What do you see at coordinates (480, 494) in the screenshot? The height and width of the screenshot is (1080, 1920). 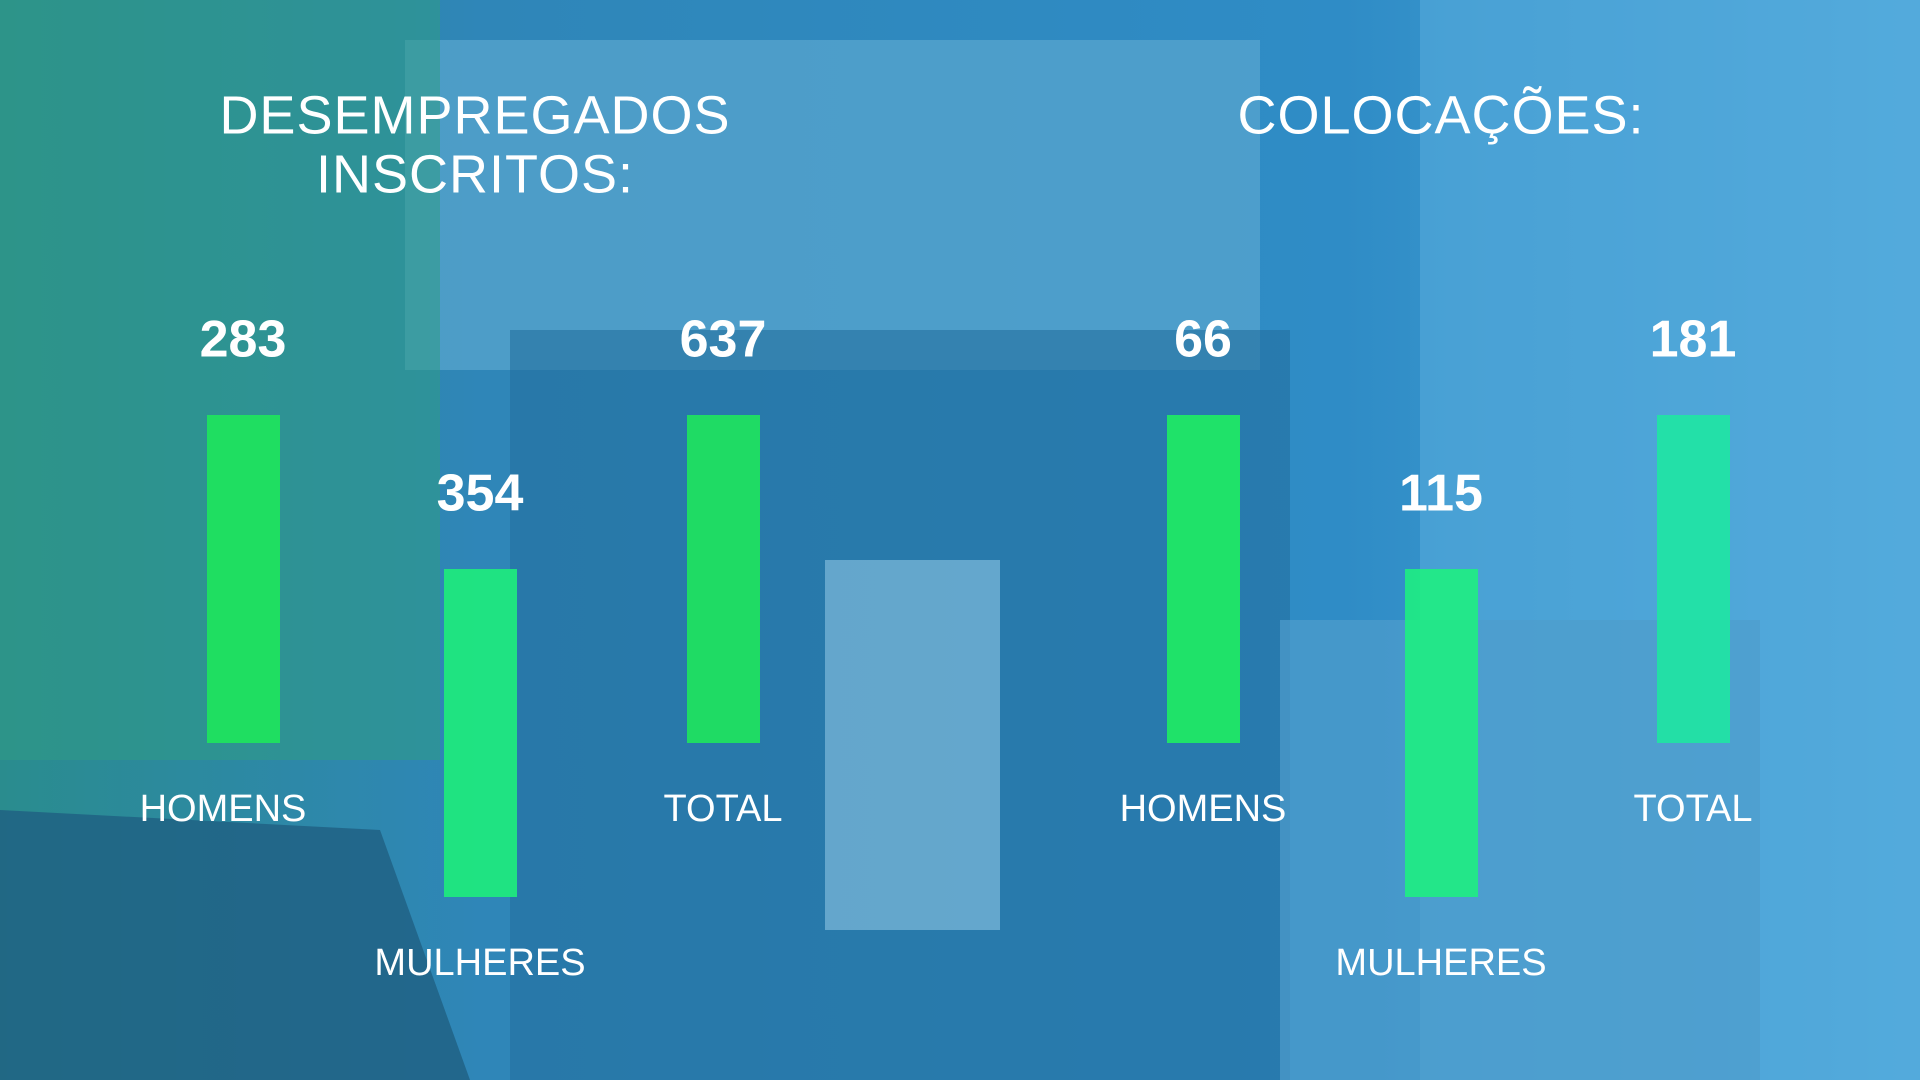 I see `value: 354` at bounding box center [480, 494].